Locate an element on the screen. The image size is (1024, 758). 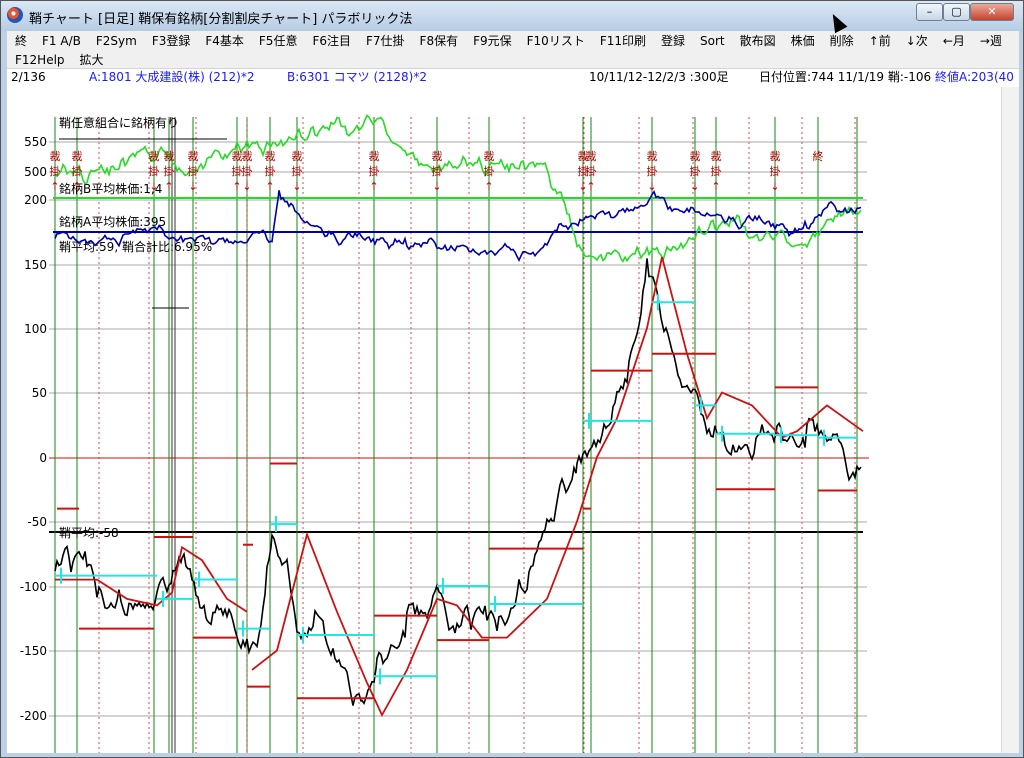
y-tick-label: -150 is located at coordinates (33, 651).